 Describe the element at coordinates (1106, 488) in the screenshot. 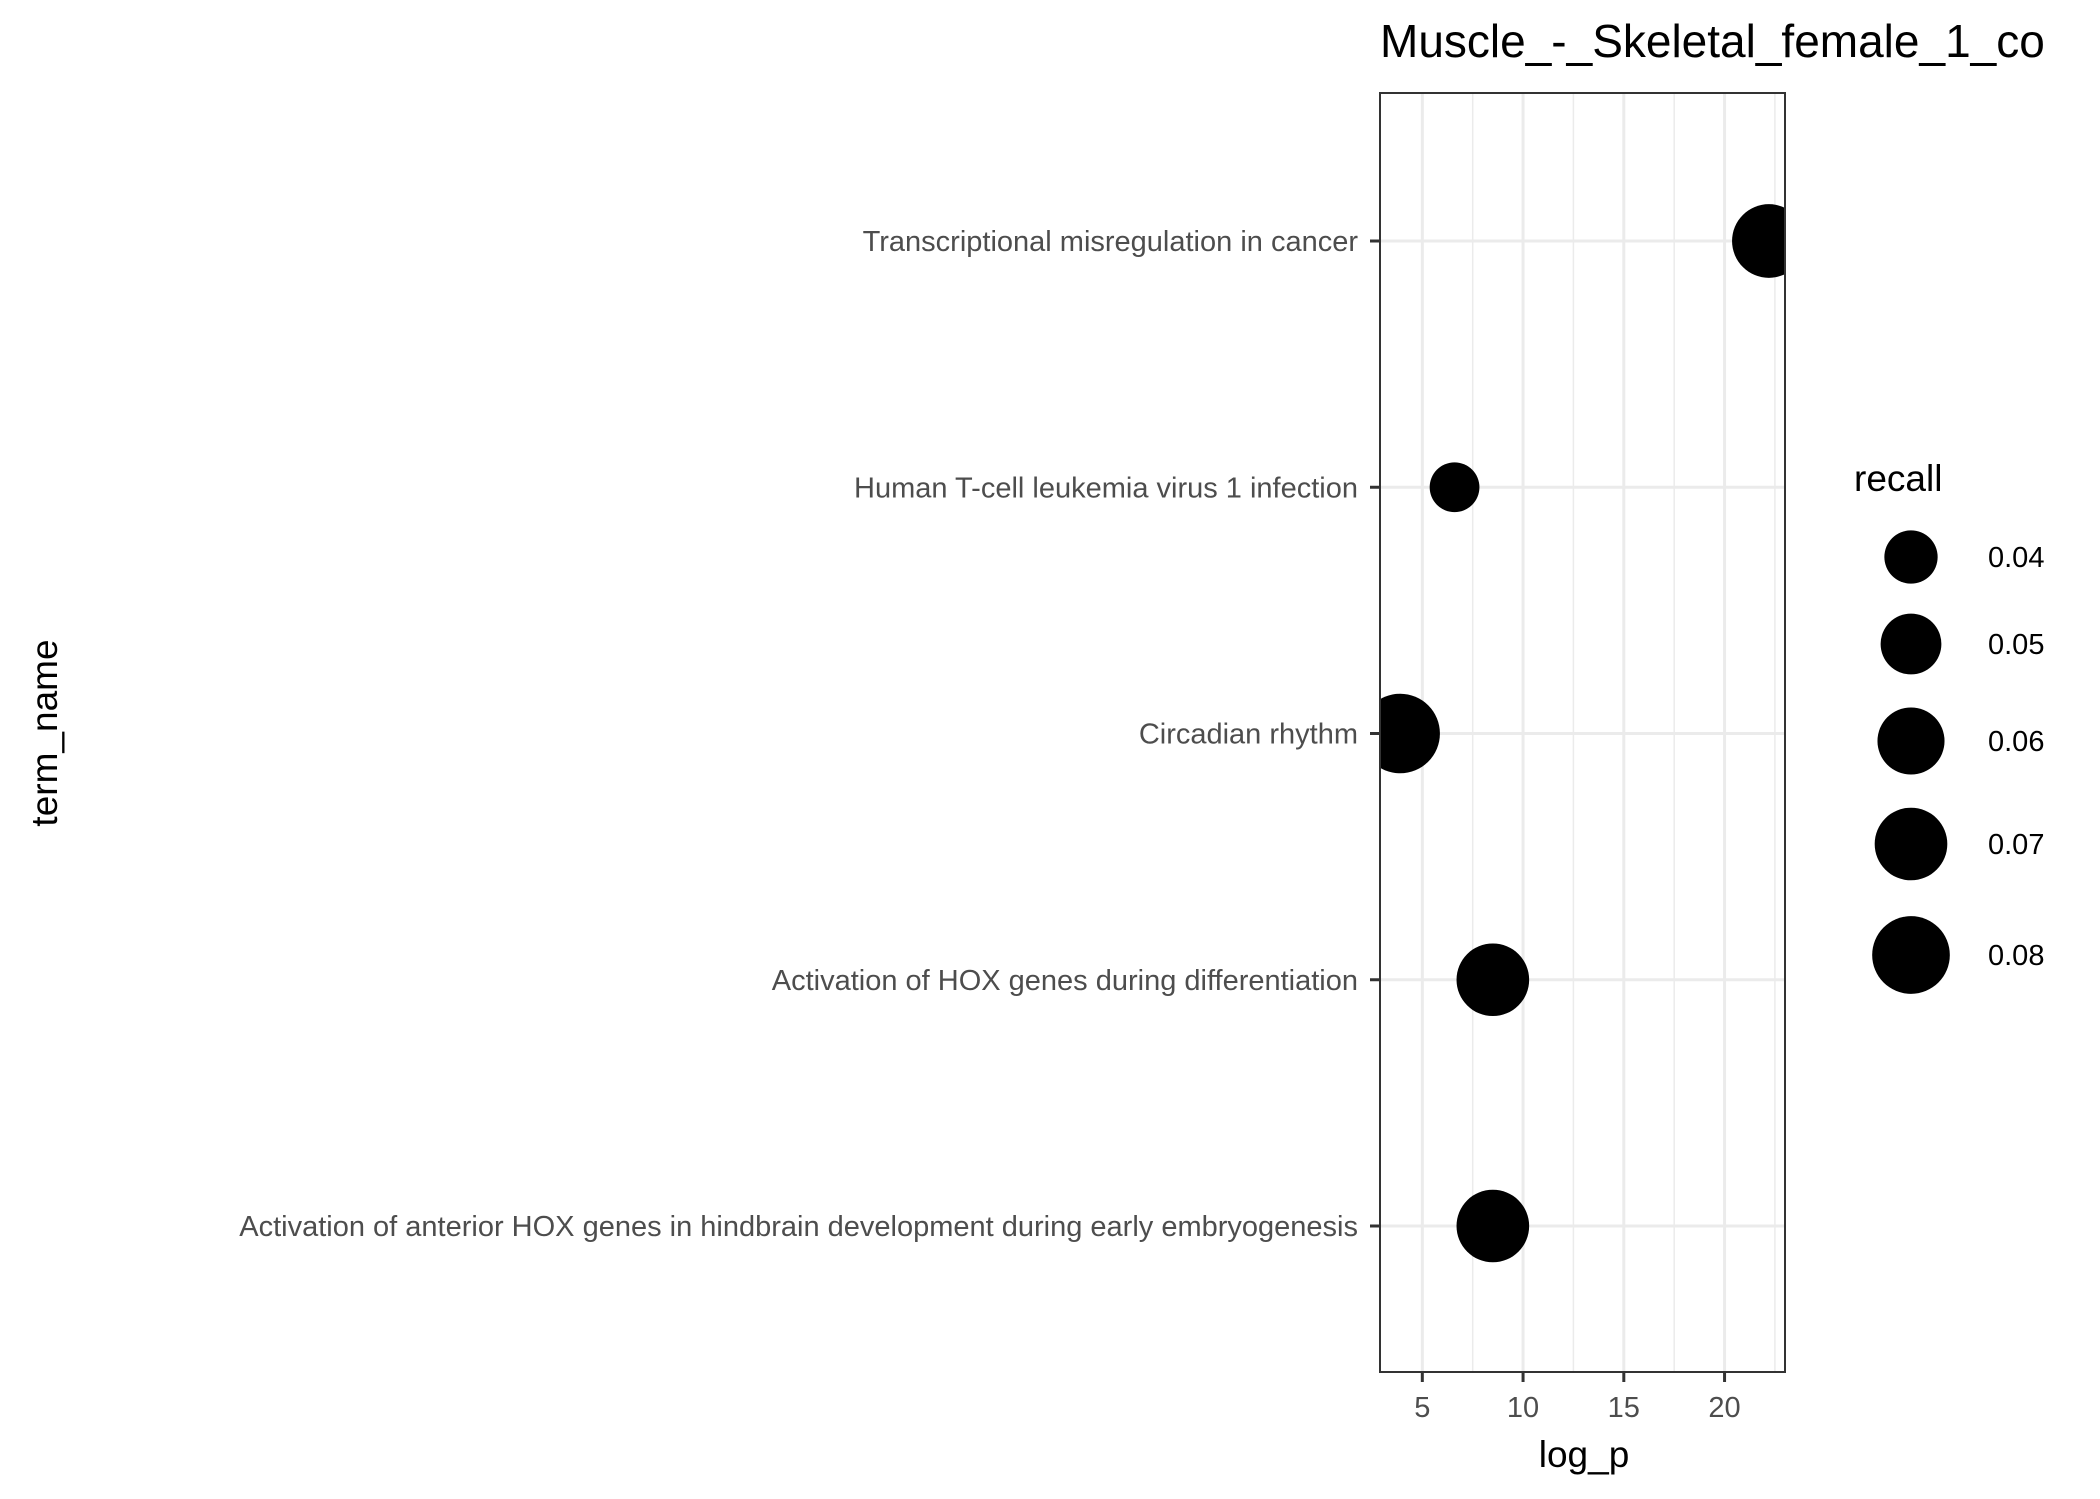

I see `y-tick-label: Human T-cell leukemia virus 1 infection` at that location.